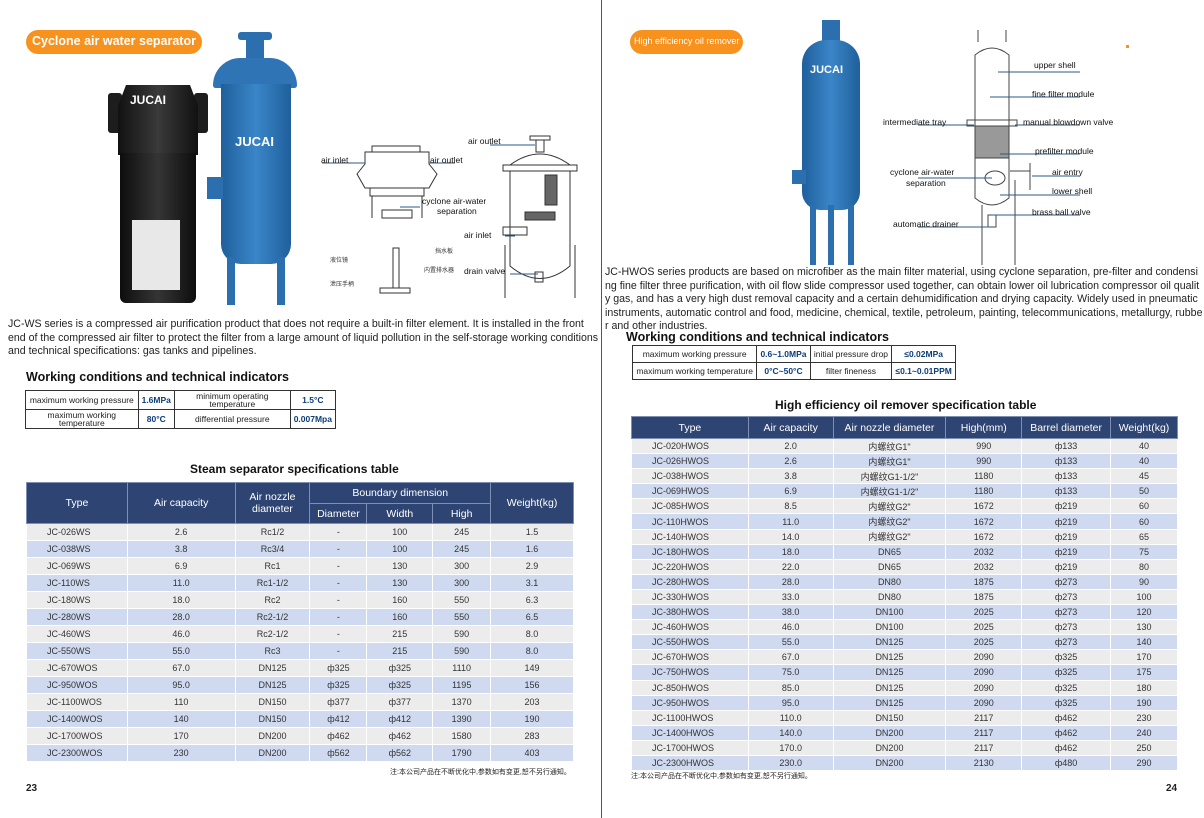 This screenshot has height=818, width=1204. I want to click on table-row: JC-460WS 46.0 Rc2-1/2-215 590 8.0, so click(300, 634).